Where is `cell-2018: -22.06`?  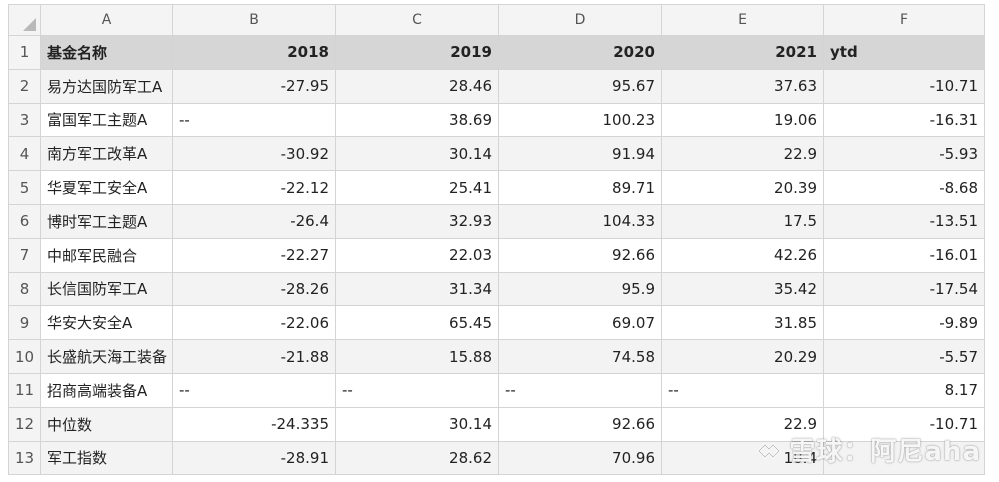
cell-2018: -22.06 is located at coordinates (254, 323).